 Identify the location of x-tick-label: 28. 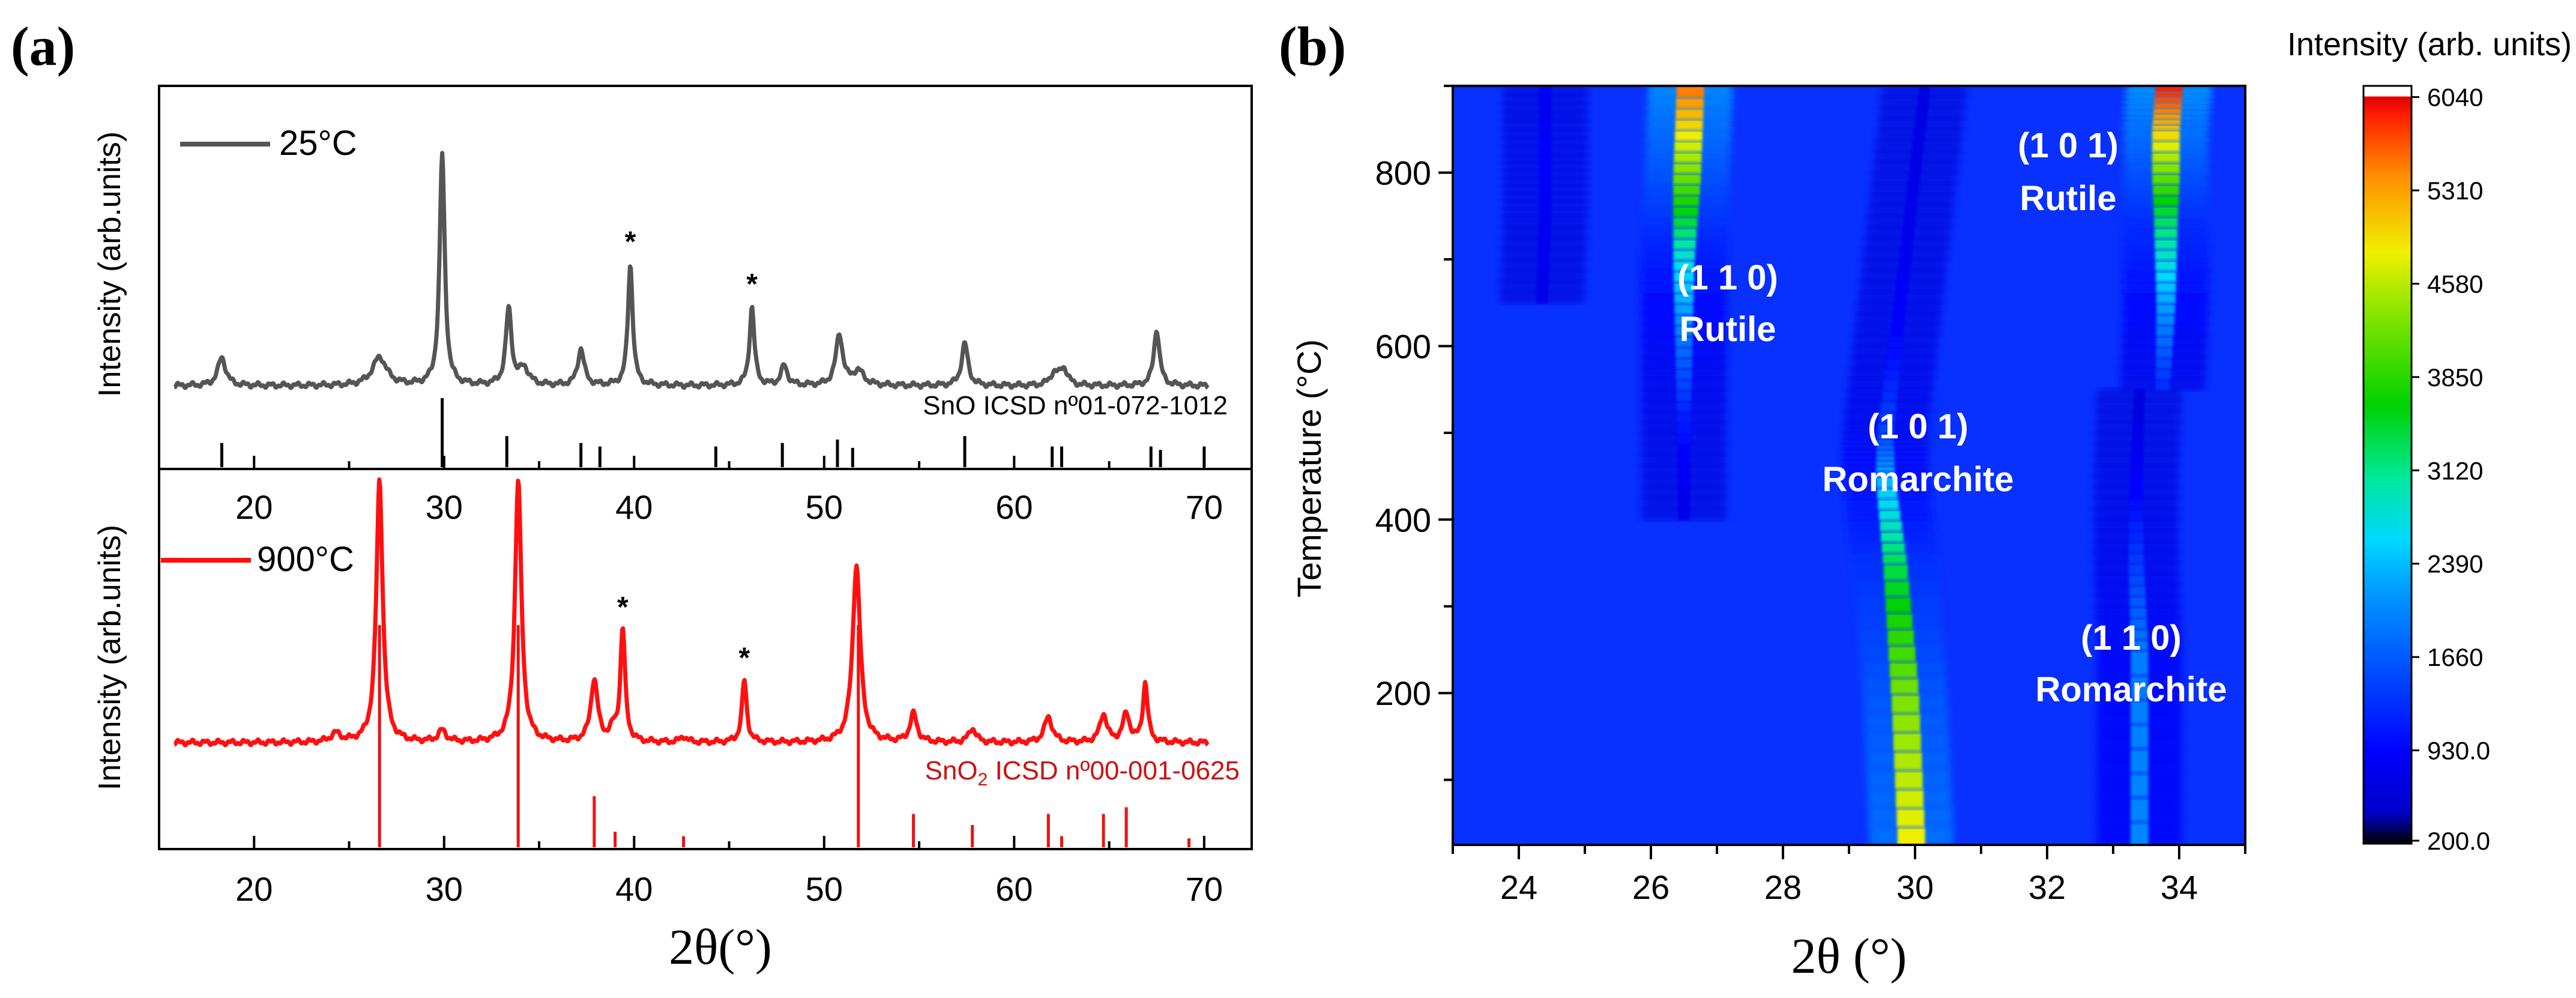
(1783, 887).